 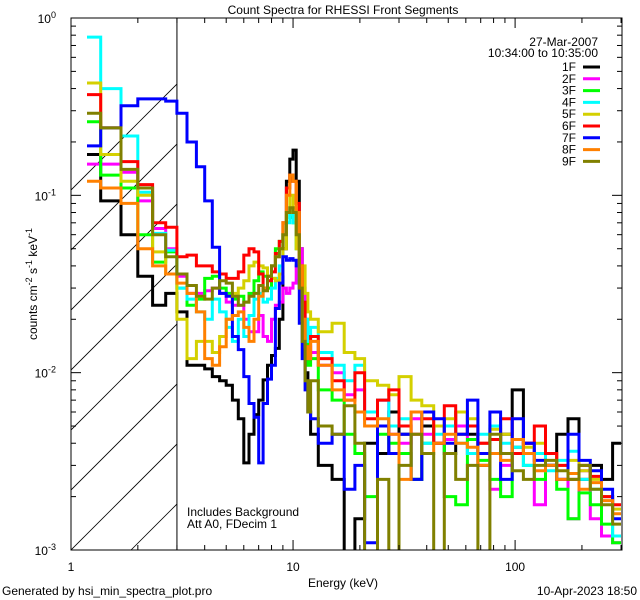 What do you see at coordinates (243, 512) in the screenshot?
I see `annotation-background: Includes Background` at bounding box center [243, 512].